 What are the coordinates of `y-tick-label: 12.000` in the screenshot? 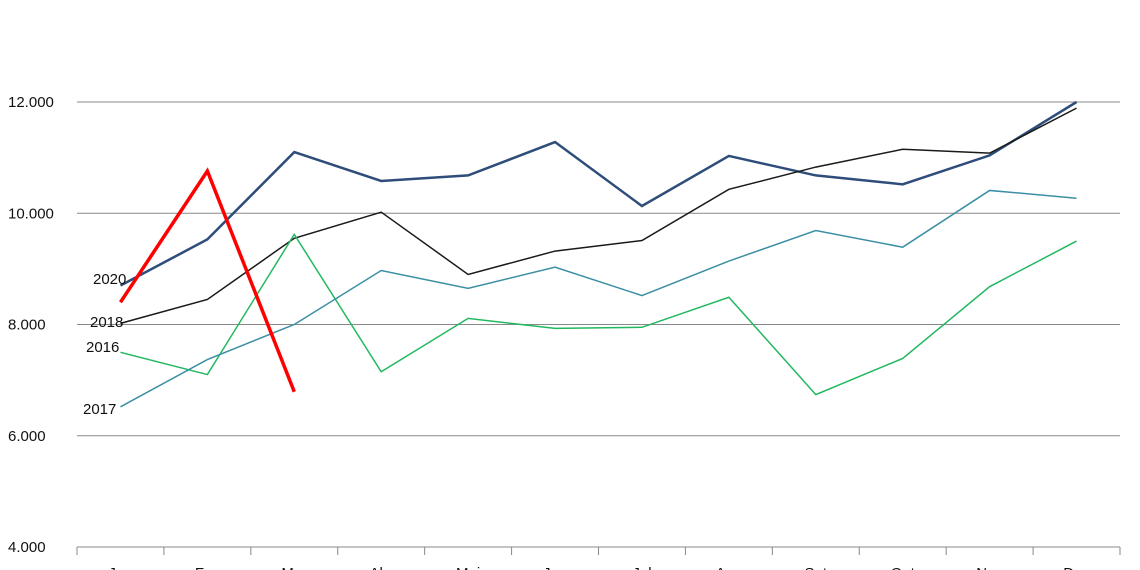 It's located at (31, 102).